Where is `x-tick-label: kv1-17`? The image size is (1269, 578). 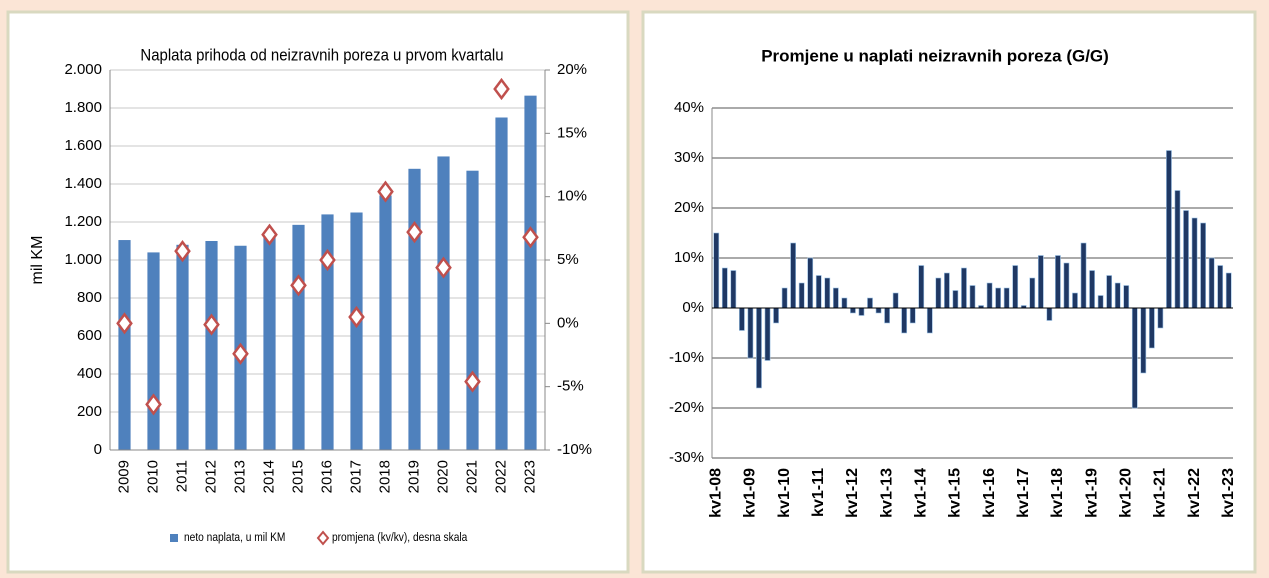
x-tick-label: kv1-17 is located at coordinates (1023, 493).